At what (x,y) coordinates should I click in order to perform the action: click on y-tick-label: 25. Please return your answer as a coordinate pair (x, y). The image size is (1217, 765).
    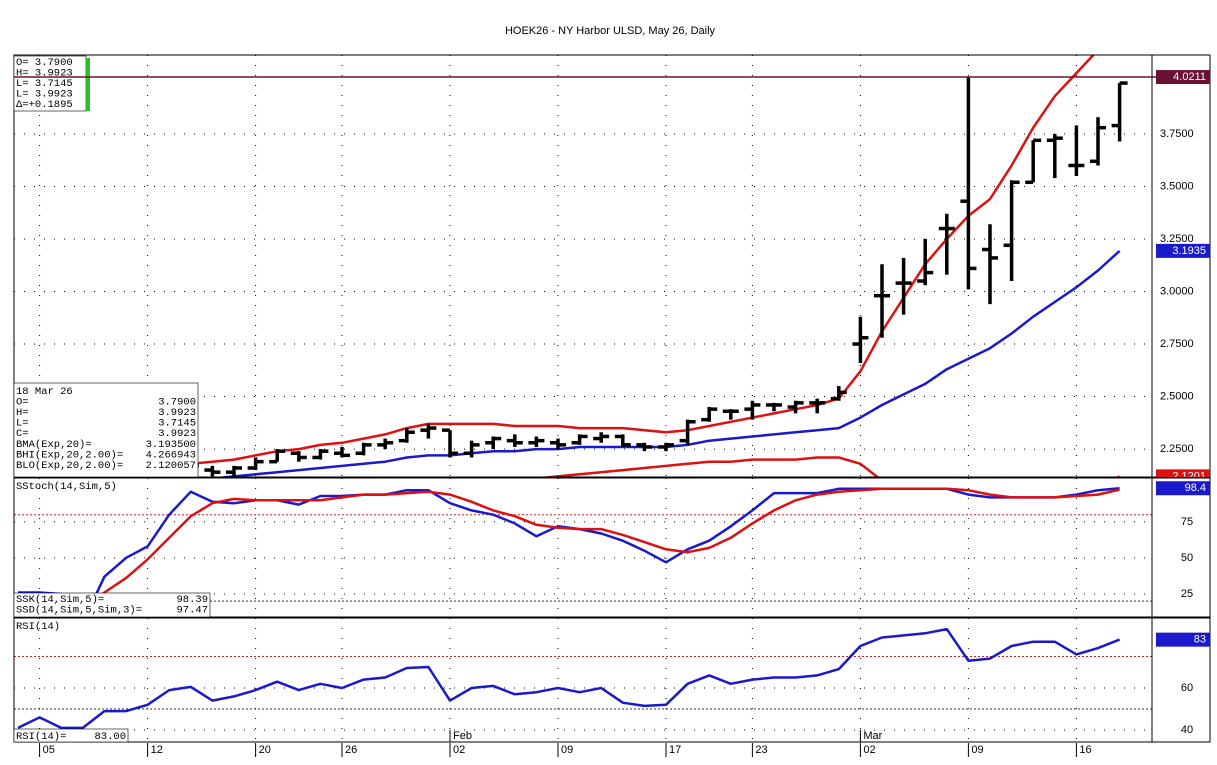
    Looking at the image, I should click on (1187, 594).